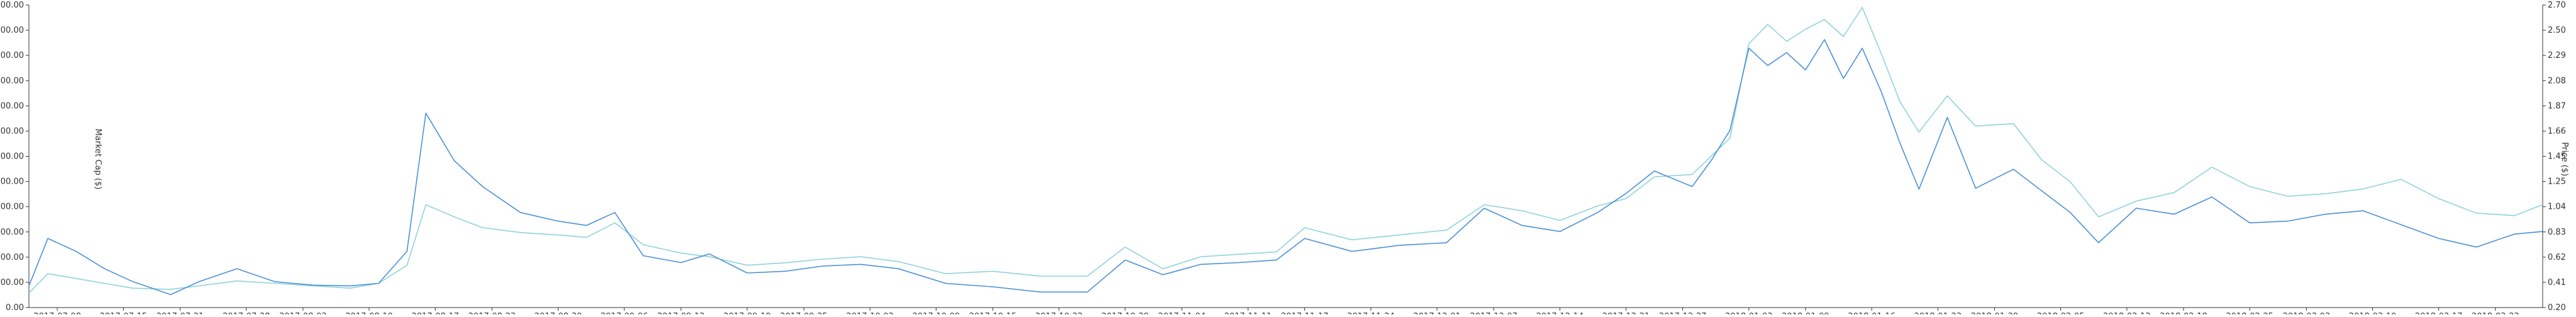 This screenshot has height=317, width=2576. What do you see at coordinates (1749, 313) in the screenshot?
I see `x-tick-label: 2018-01-03` at bounding box center [1749, 313].